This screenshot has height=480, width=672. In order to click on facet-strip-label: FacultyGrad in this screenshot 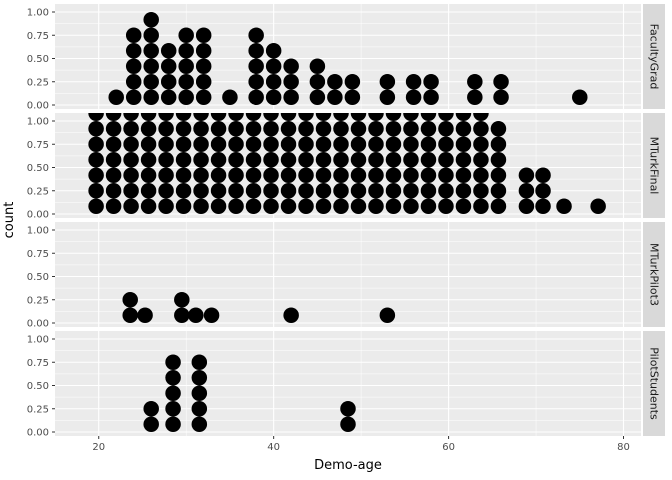, I will do `click(654, 57)`.